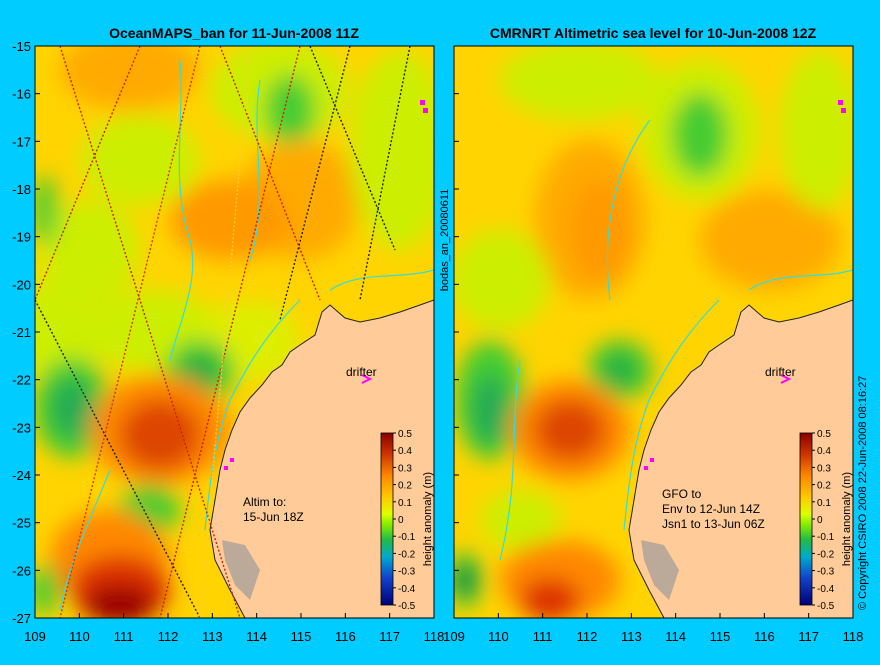  What do you see at coordinates (21, 475) in the screenshot?
I see `y-tick-label: -24` at bounding box center [21, 475].